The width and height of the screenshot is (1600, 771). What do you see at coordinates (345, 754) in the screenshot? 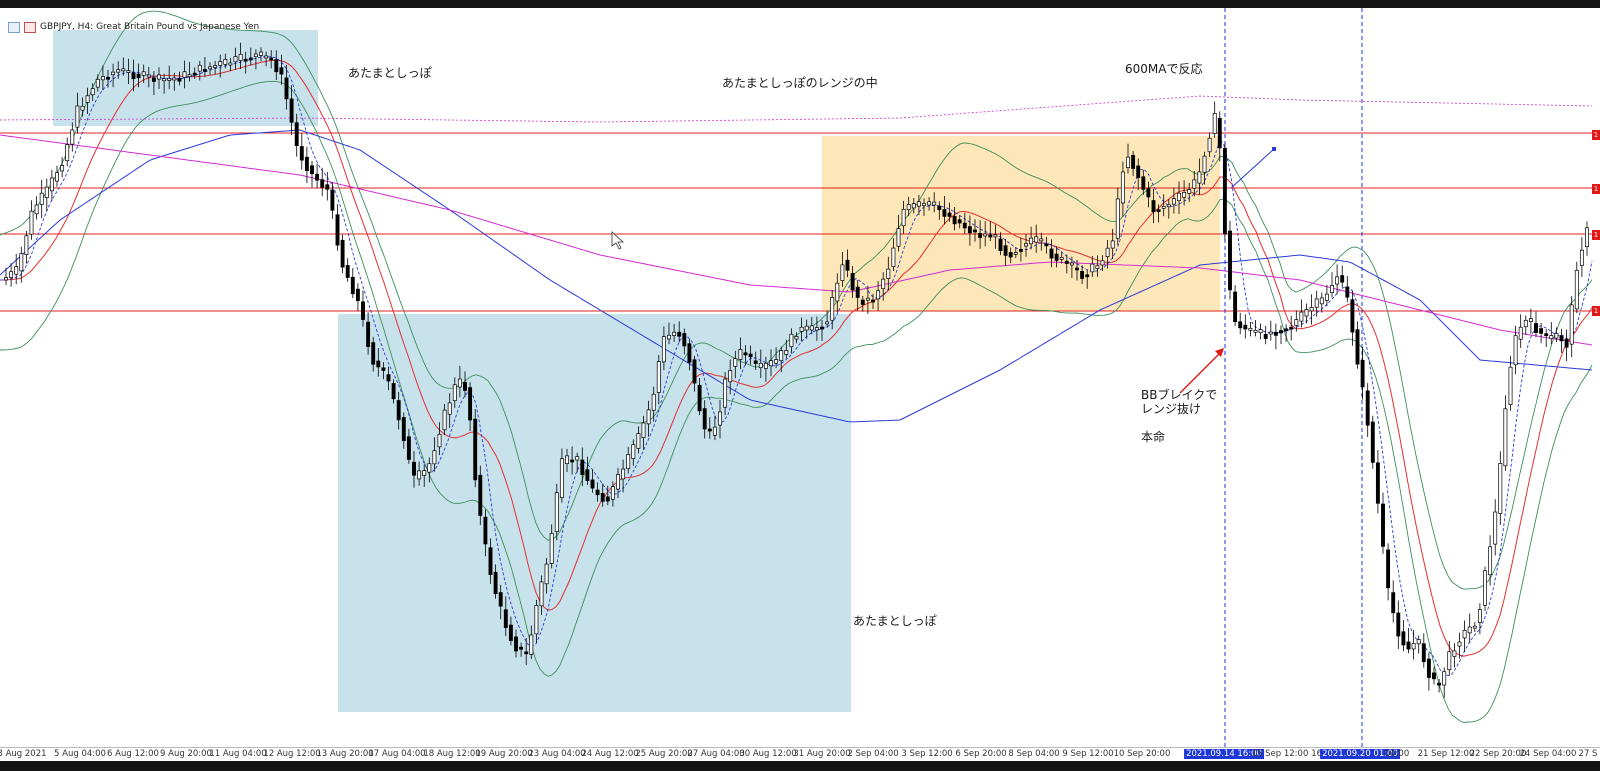
I see `date-tick-label: 13 Aug 20:00` at bounding box center [345, 754].